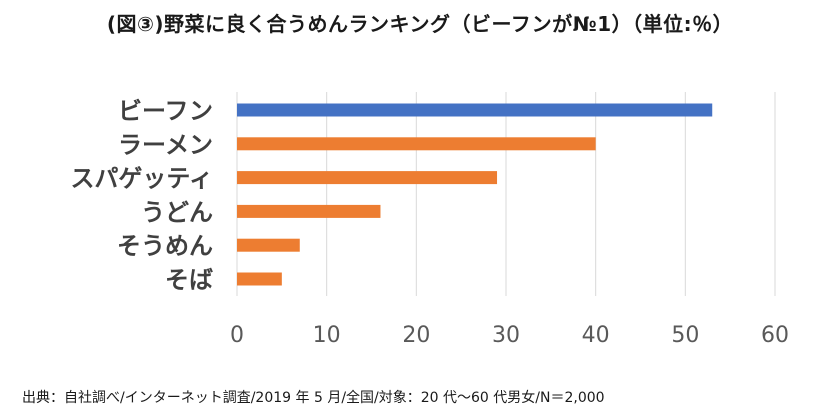 This screenshot has height=418, width=840. What do you see at coordinates (506, 335) in the screenshot?
I see `x-tick-label: 30` at bounding box center [506, 335].